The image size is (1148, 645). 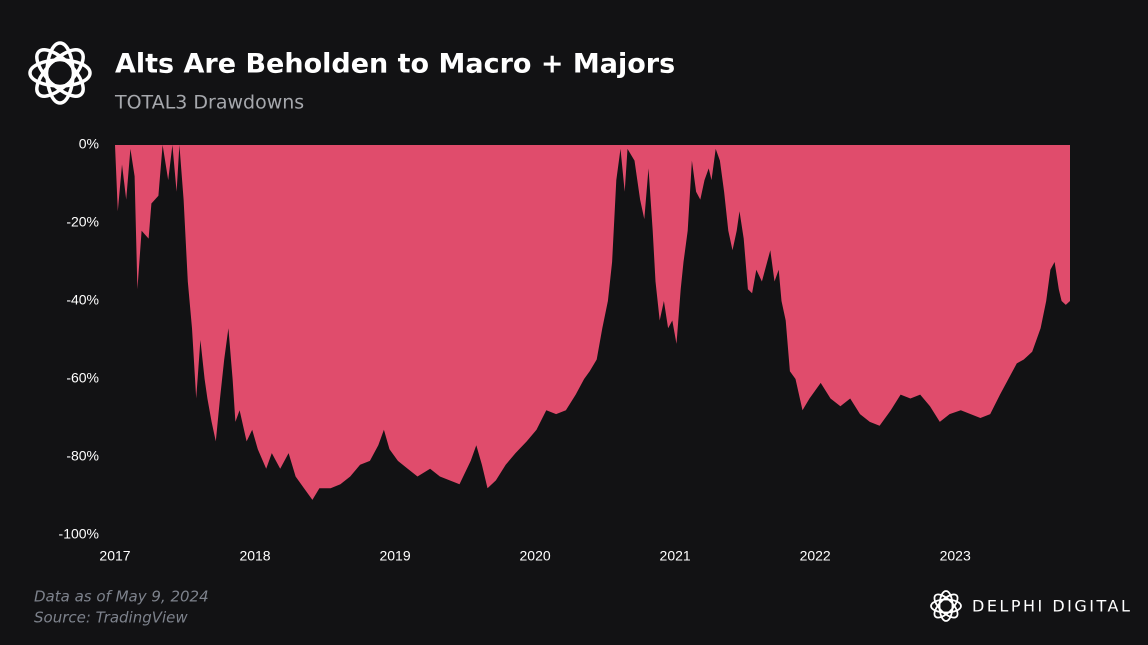 What do you see at coordinates (395, 64) in the screenshot?
I see `chart-title: Alts Are Beholden to Macro + Majors` at bounding box center [395, 64].